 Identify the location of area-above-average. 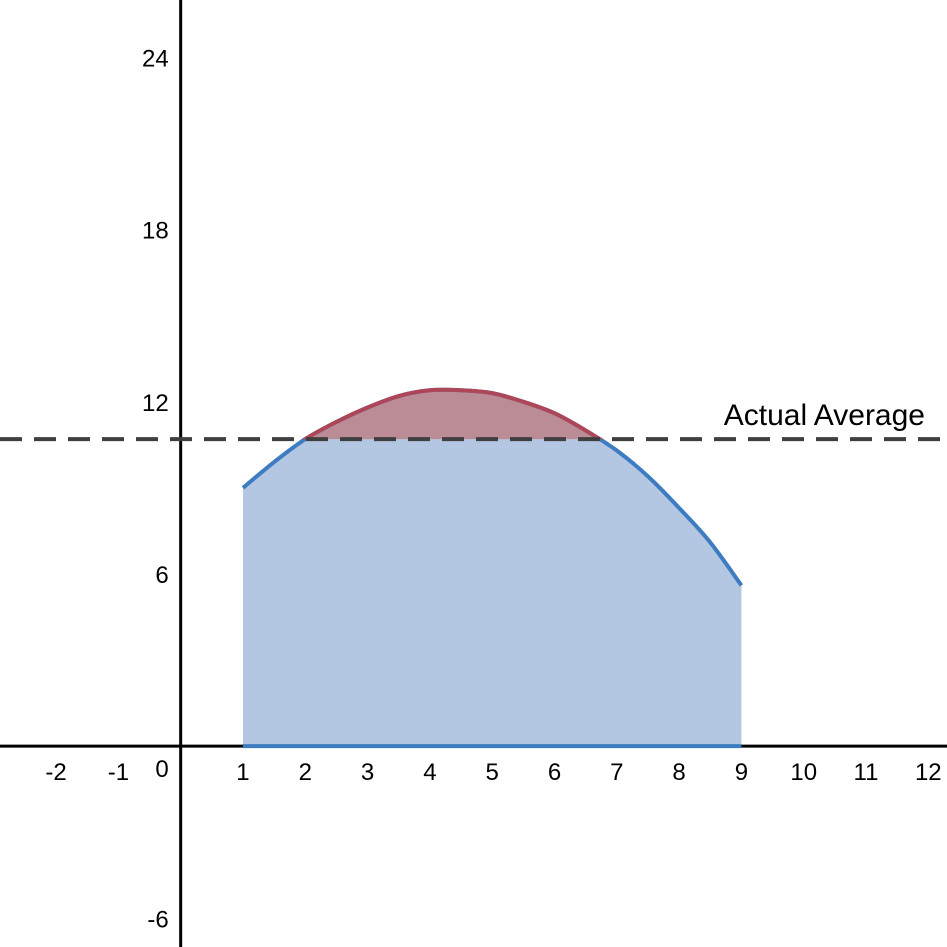
(452, 414).